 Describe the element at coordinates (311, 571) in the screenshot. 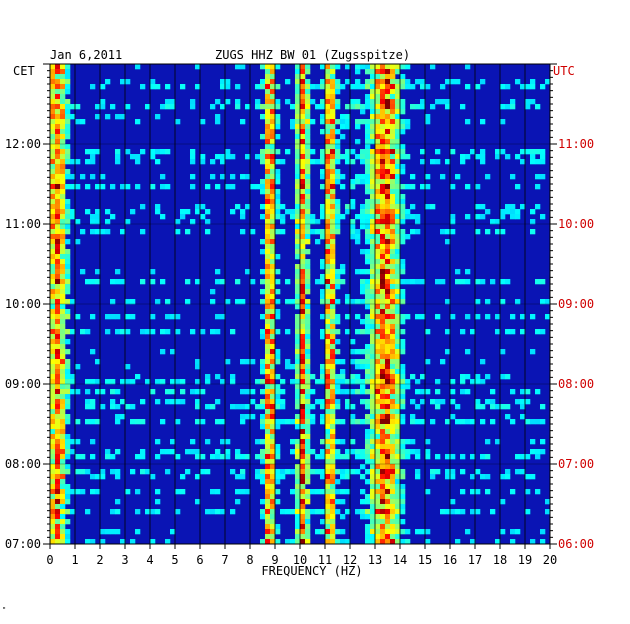

I see `x-axis-label: FREQUENCY (HZ)` at that location.